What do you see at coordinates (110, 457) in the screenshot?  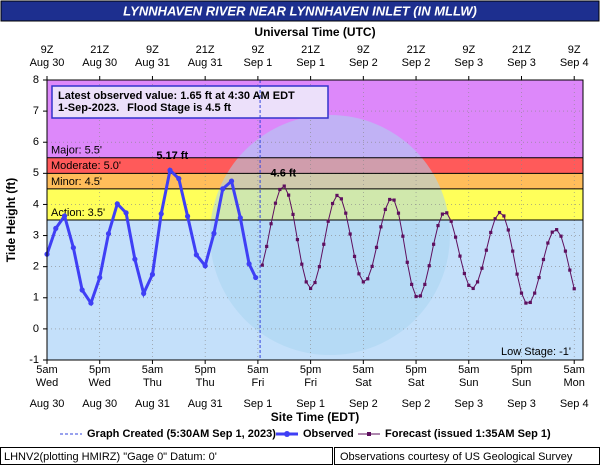 I see `footer-text: LHNV2(plotting HMIRZ) "Gage 0" Datum: 0'` at bounding box center [110, 457].